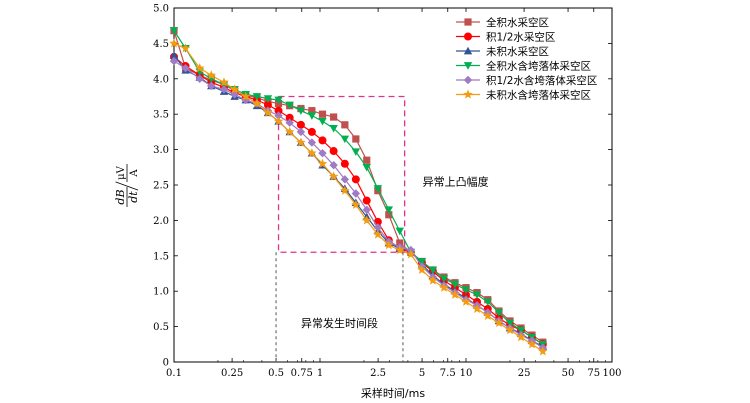 The image size is (750, 403). Describe the element at coordinates (133, 197) in the screenshot. I see `y-title-dt: dt` at that location.